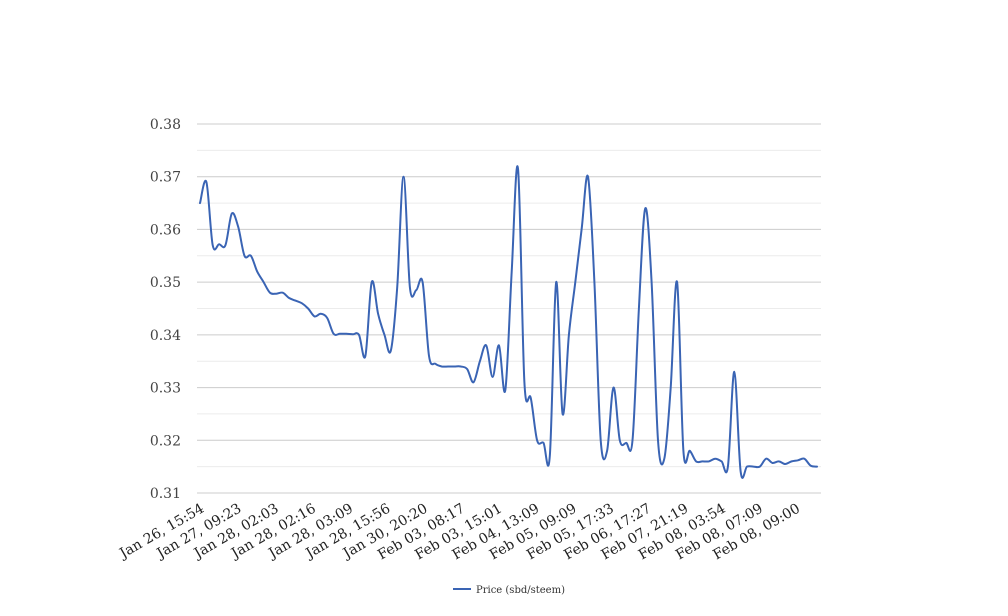 Image resolution: width=1008 pixels, height=616 pixels. Describe the element at coordinates (165, 441) in the screenshot. I see `y-tick-label: 0.32` at that location.